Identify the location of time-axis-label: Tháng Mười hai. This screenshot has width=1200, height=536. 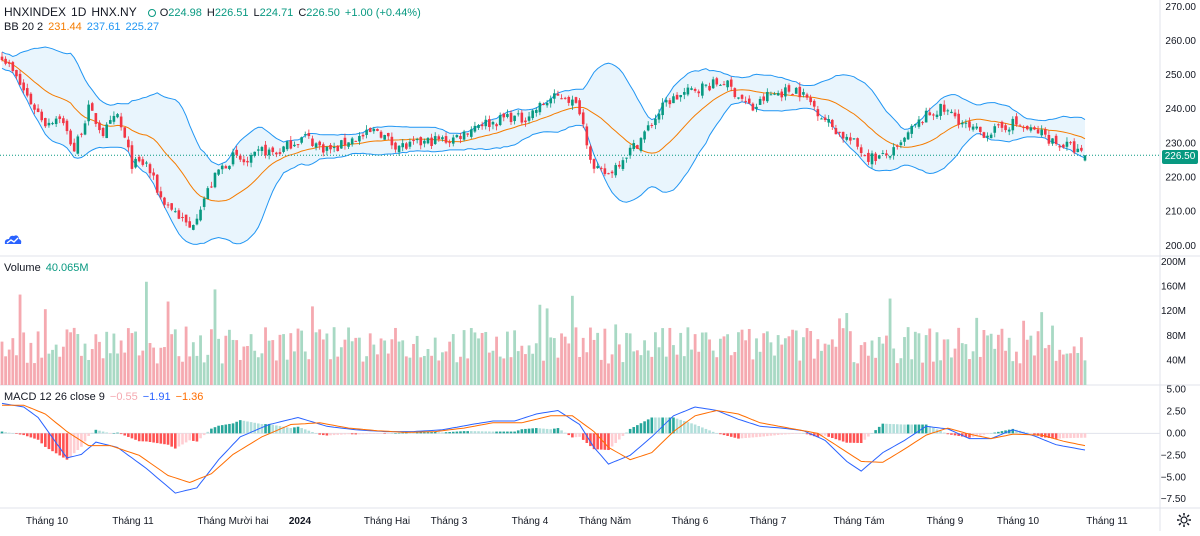
(232, 521).